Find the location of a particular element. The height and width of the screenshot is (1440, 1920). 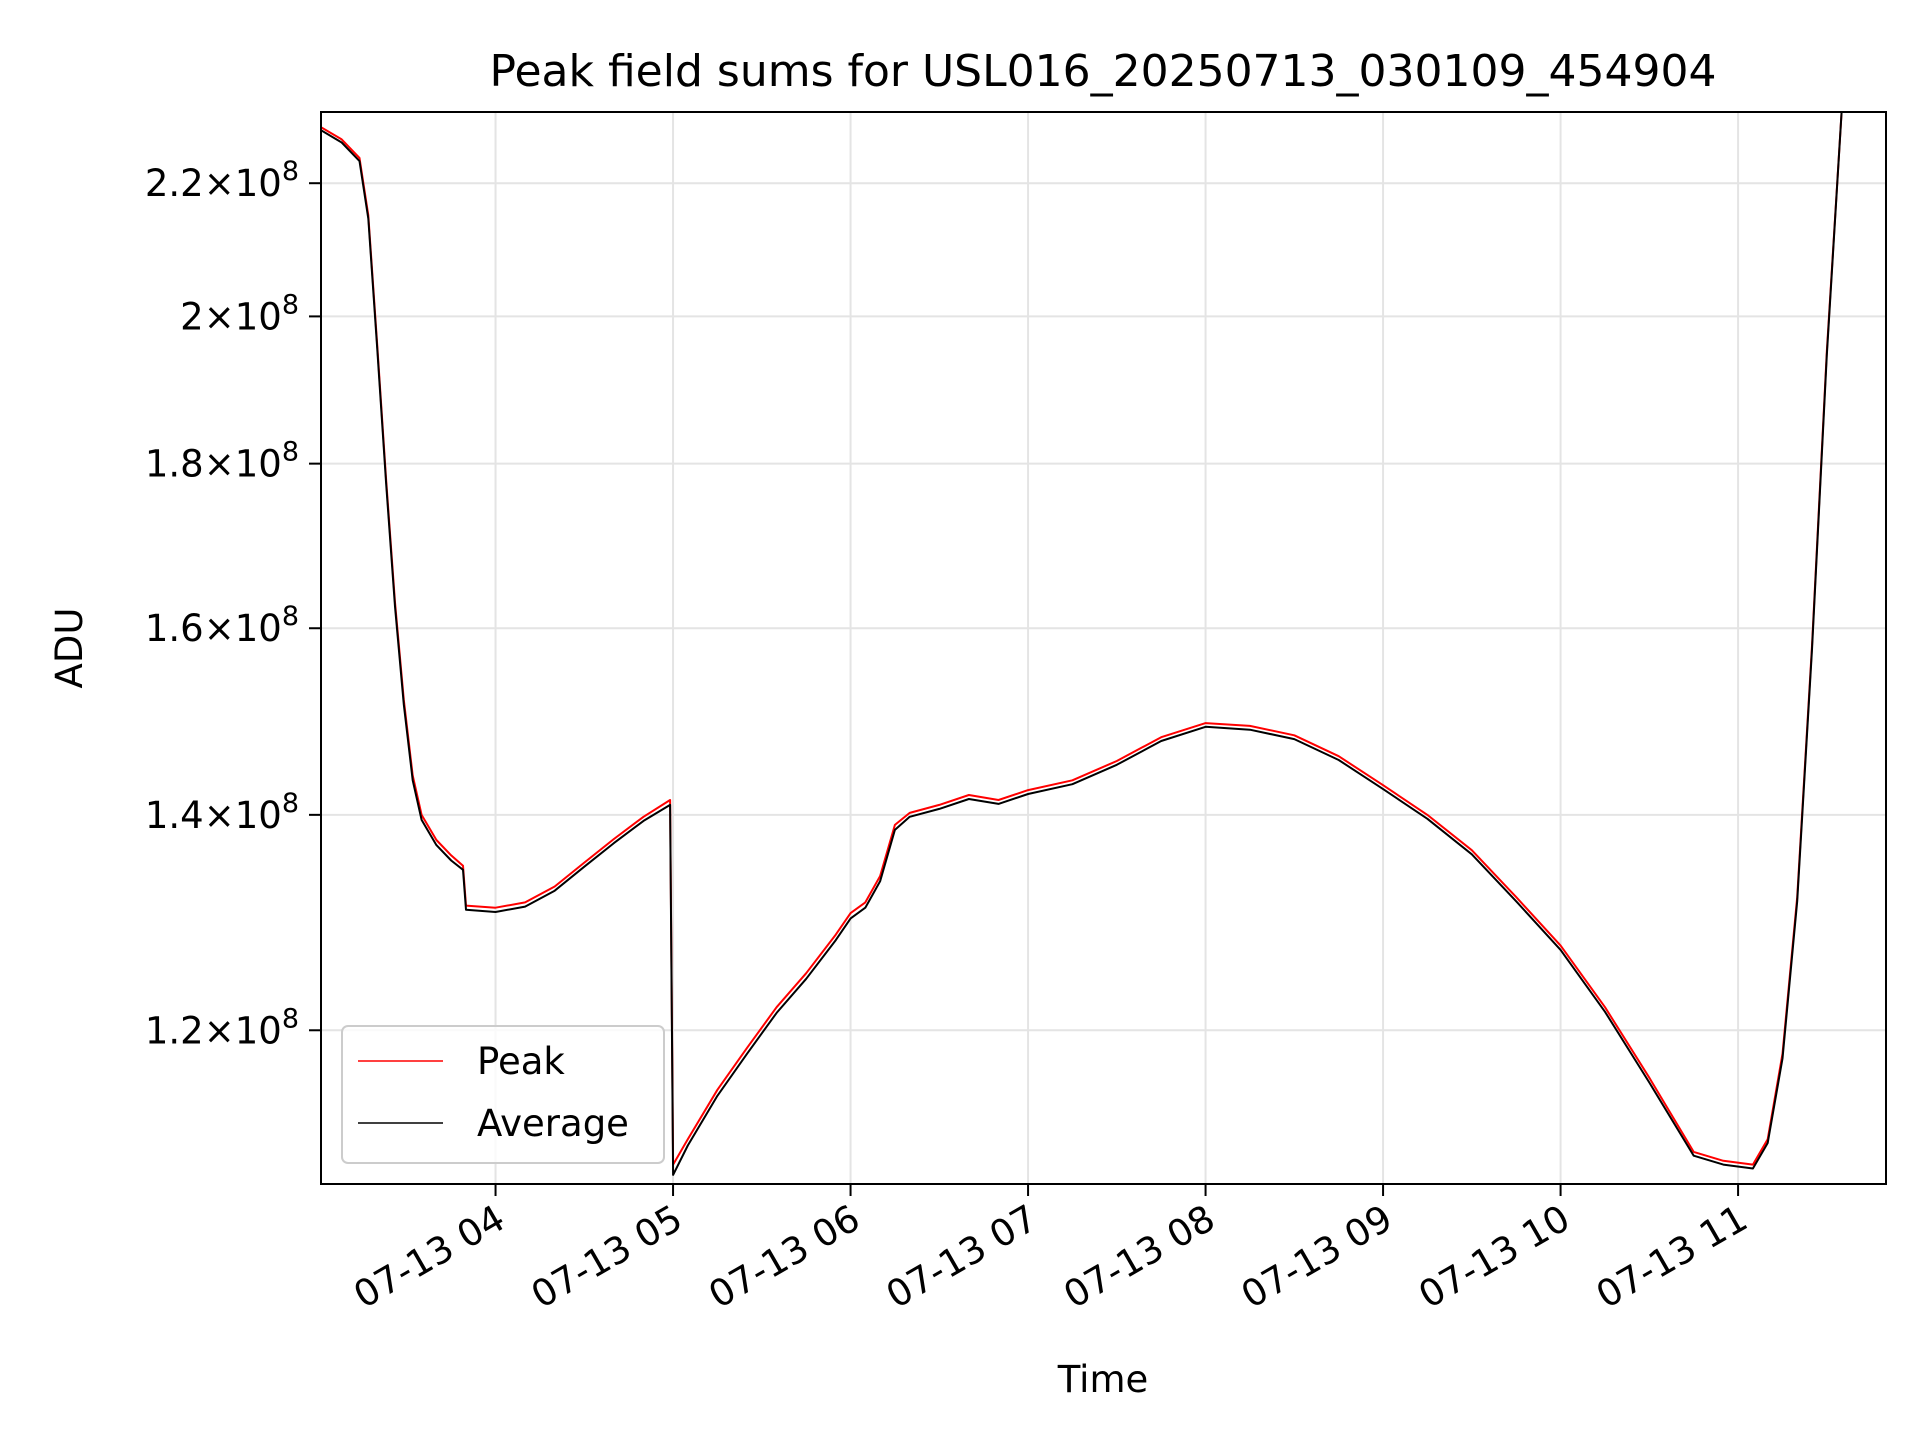

legend-label-peak: Peak is located at coordinates (521, 1061).